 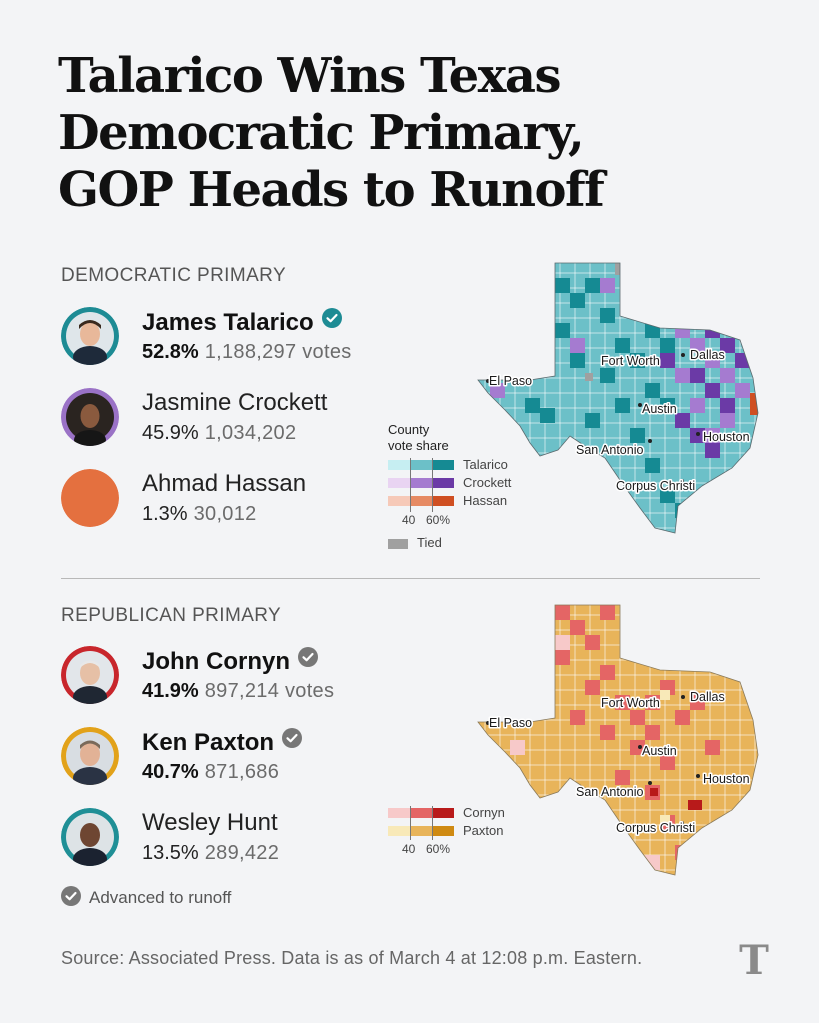 What do you see at coordinates (331, 318) in the screenshot?
I see `winner-check-icon` at bounding box center [331, 318].